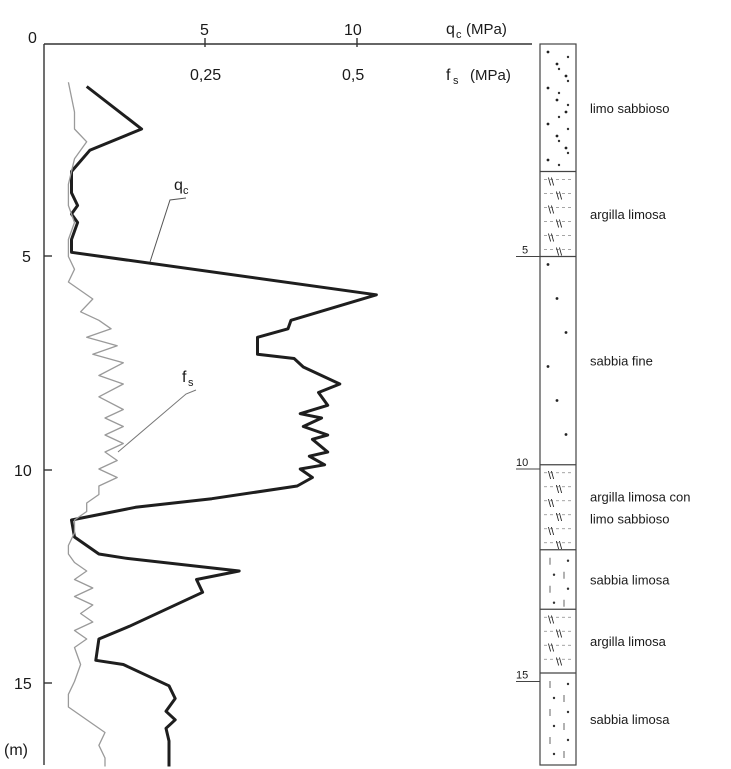 This screenshot has height=769, width=731. Describe the element at coordinates (205, 75) in the screenshot. I see `fs-tick-label-025: 0,25` at that location.